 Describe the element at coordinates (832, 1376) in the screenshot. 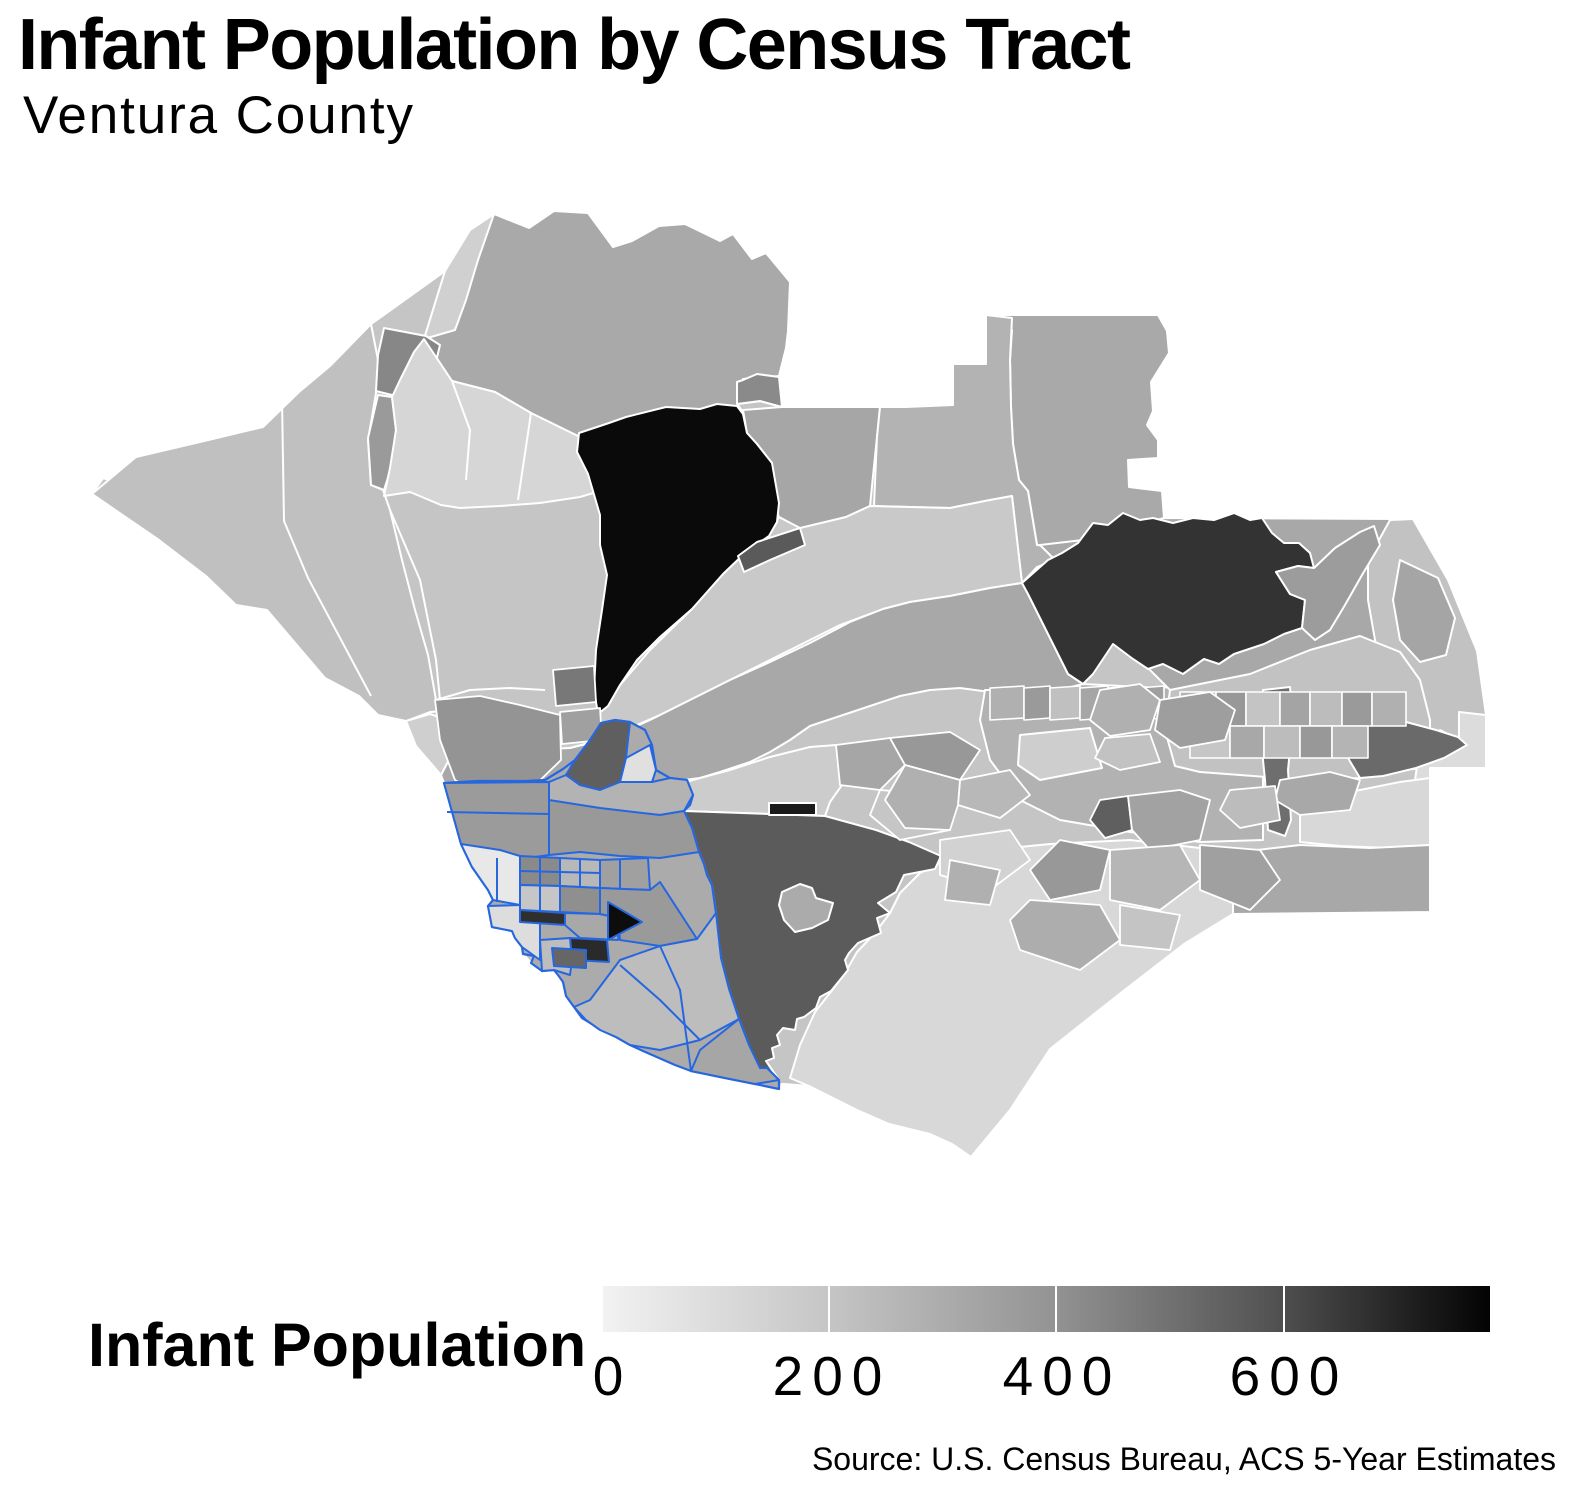

I see `svg-text: 200` at that location.